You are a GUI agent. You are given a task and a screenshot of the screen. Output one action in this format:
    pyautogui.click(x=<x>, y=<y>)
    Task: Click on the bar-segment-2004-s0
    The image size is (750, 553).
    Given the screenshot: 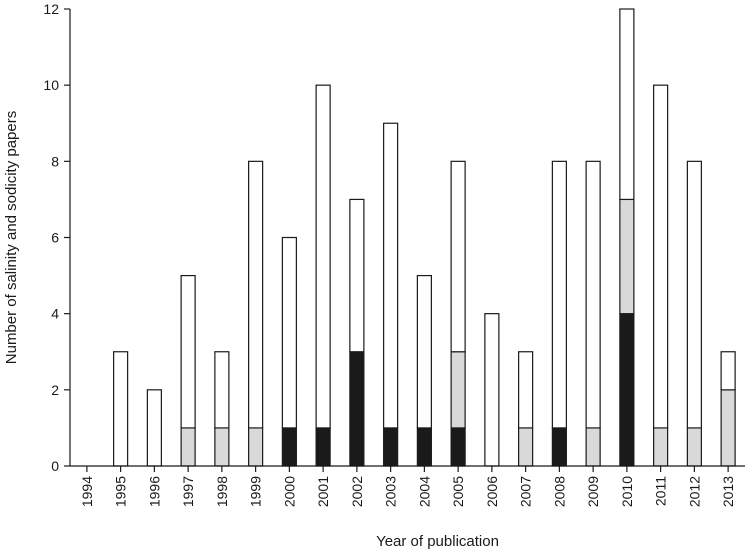 What is the action you would take?
    pyautogui.click(x=424, y=447)
    